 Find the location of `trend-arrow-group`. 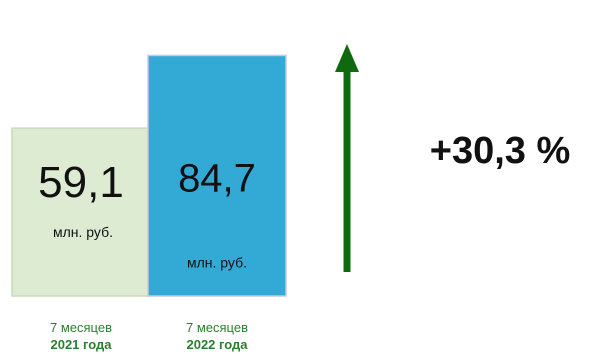

trend-arrow-group is located at coordinates (347, 158).